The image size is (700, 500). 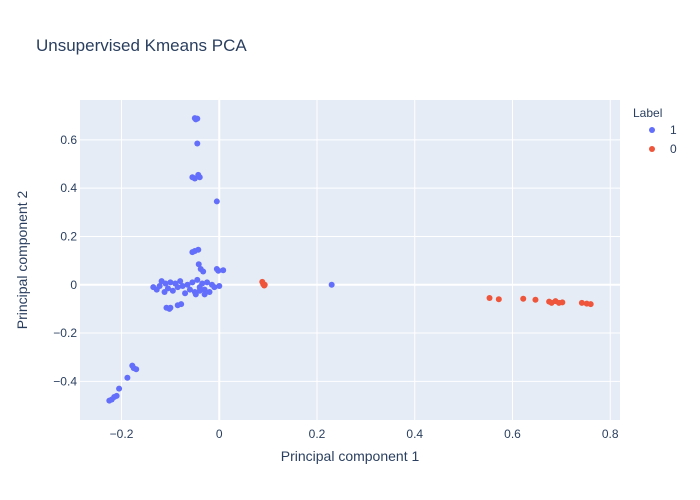 What do you see at coordinates (317, 434) in the screenshot?
I see `x-tick-label: 0.2` at bounding box center [317, 434].